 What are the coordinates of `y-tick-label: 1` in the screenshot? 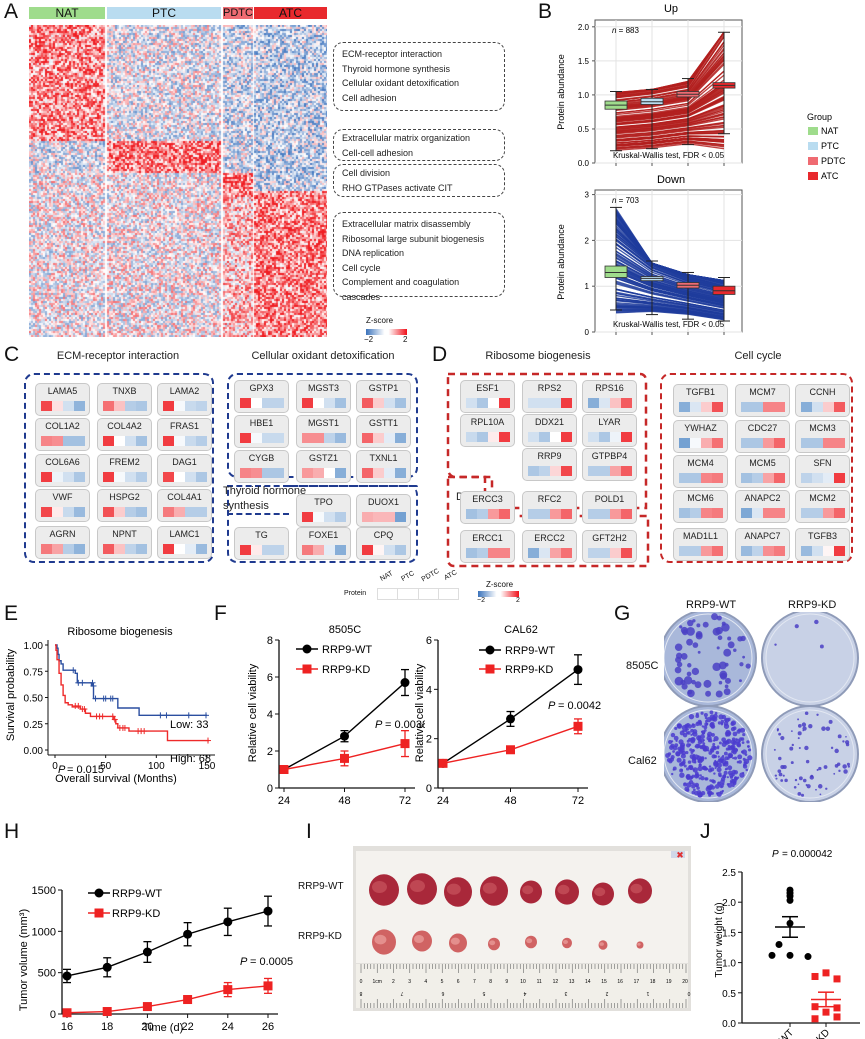 It's located at (587, 286).